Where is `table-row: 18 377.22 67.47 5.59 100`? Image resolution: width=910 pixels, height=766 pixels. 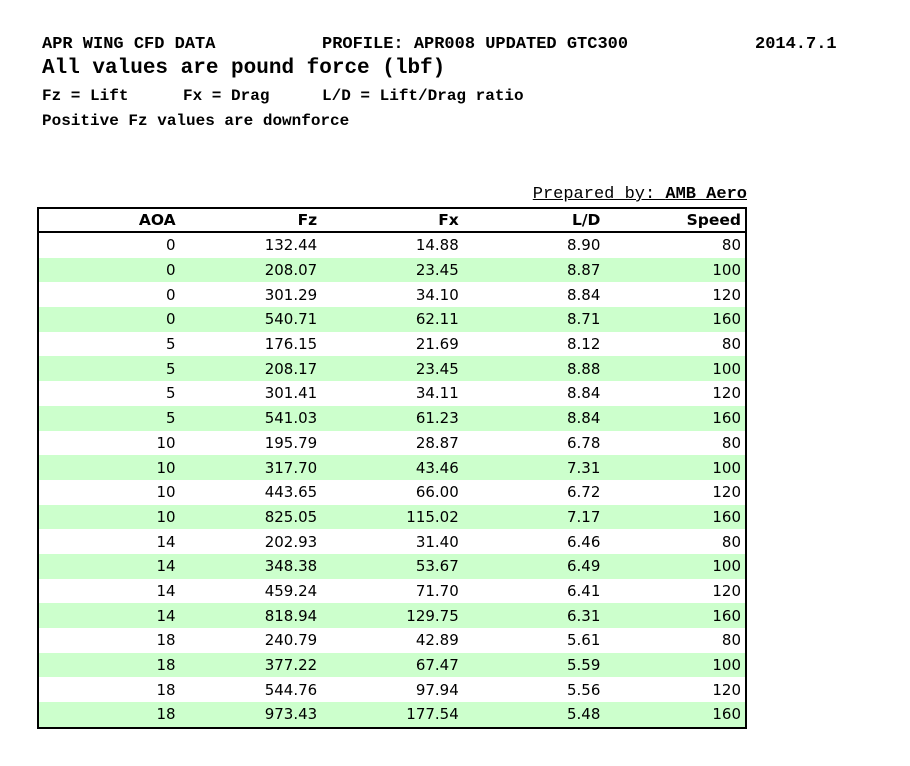 table-row: 18 377.22 67.47 5.59 100 is located at coordinates (392, 665).